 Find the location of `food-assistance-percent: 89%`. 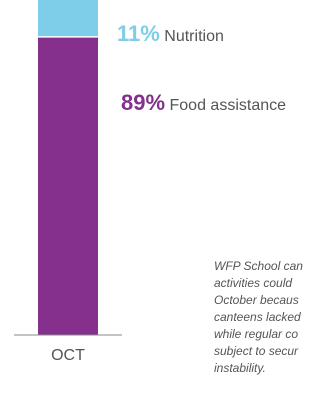

food-assistance-percent: 89% is located at coordinates (143, 102).